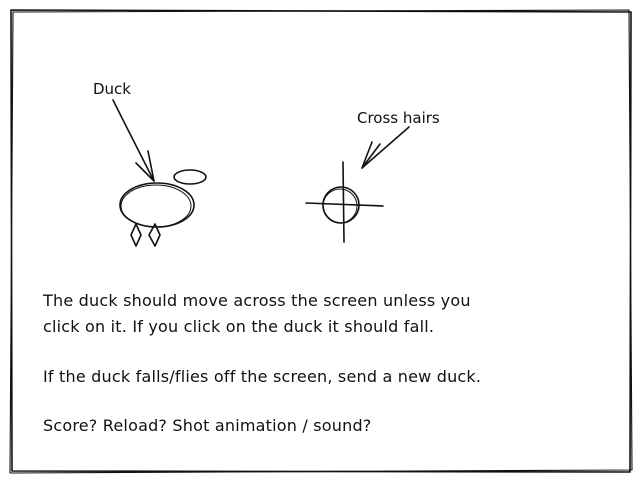 The image size is (640, 483). I want to click on crosshairs-horizontal-line, so click(344, 204).